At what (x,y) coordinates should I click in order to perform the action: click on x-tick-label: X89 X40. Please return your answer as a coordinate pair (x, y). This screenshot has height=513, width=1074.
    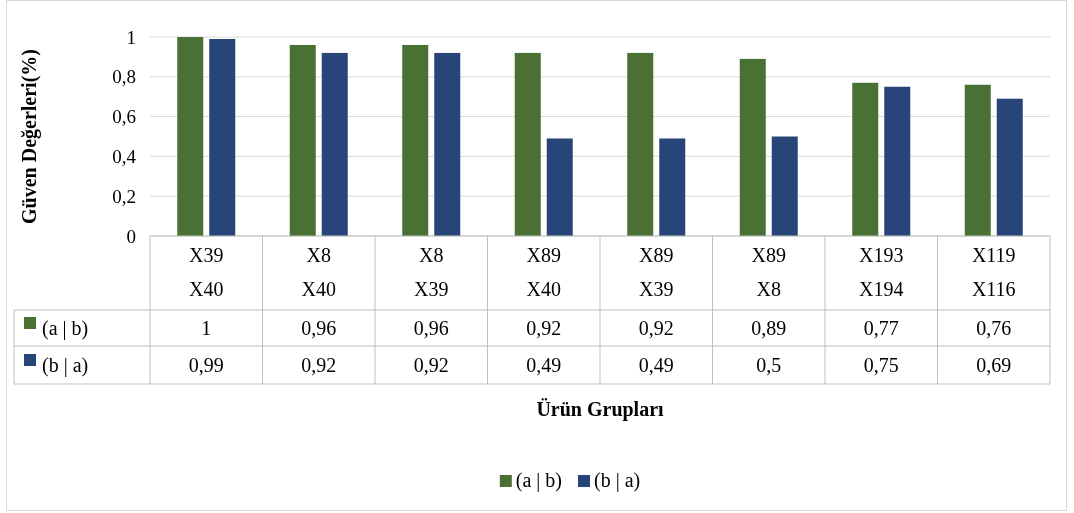
    Looking at the image, I should click on (543, 272).